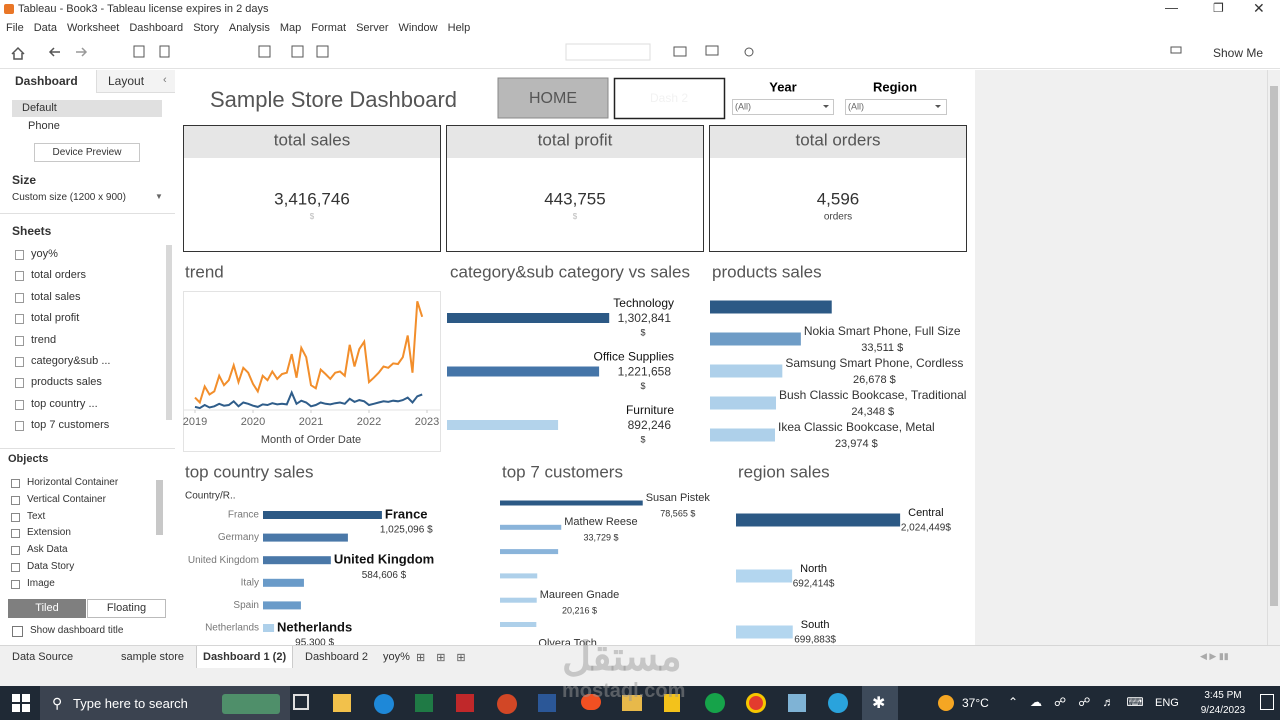 The image size is (1280, 720). What do you see at coordinates (975, 703) in the screenshot?
I see `weather: 37°C` at bounding box center [975, 703].